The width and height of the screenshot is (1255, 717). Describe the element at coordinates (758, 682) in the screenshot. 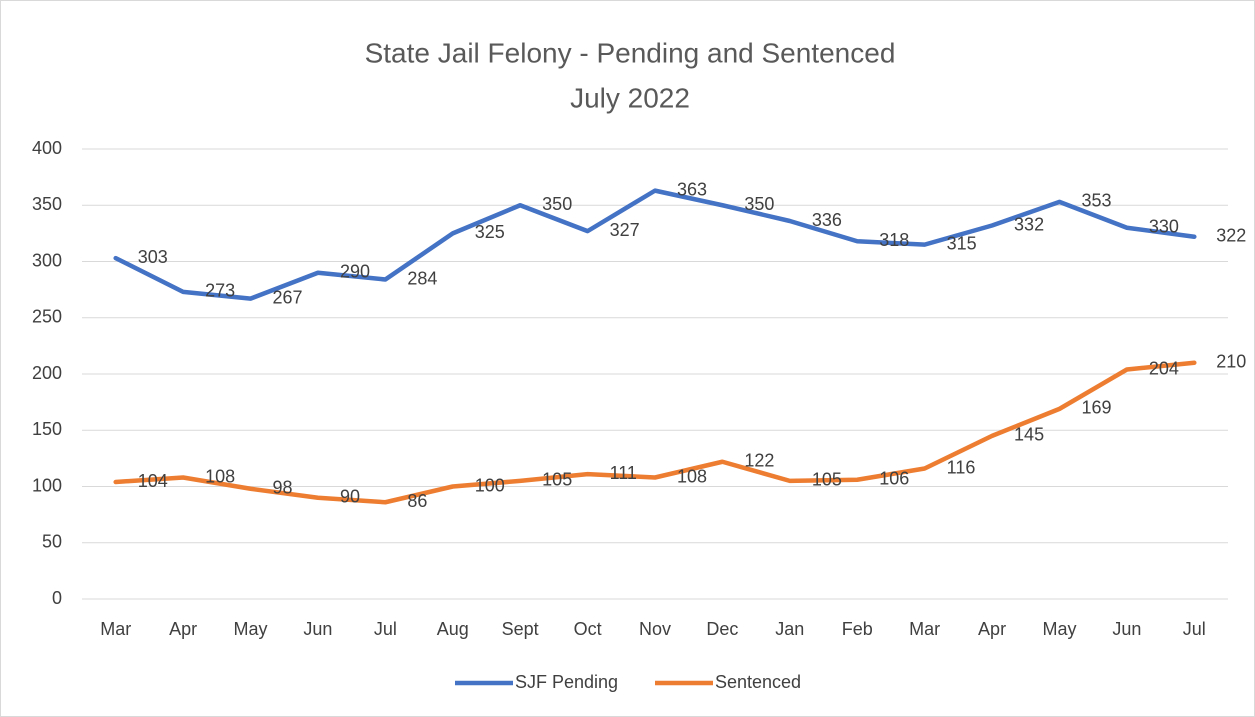

I see `legend-label: Sentenced` at that location.